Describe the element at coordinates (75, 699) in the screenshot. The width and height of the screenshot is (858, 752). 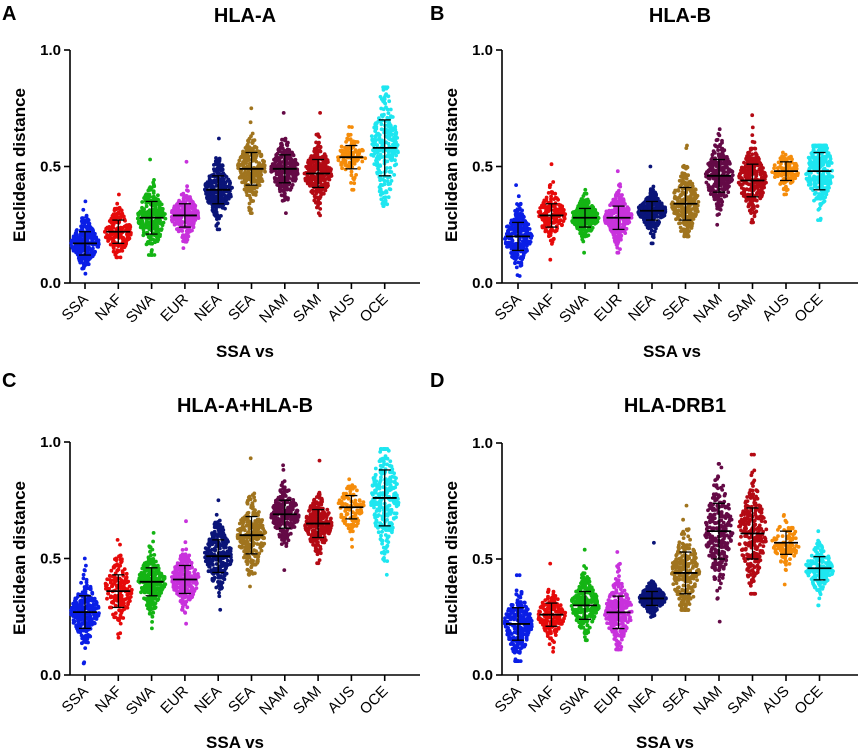
I see `panel-c-category-label: SSA` at that location.